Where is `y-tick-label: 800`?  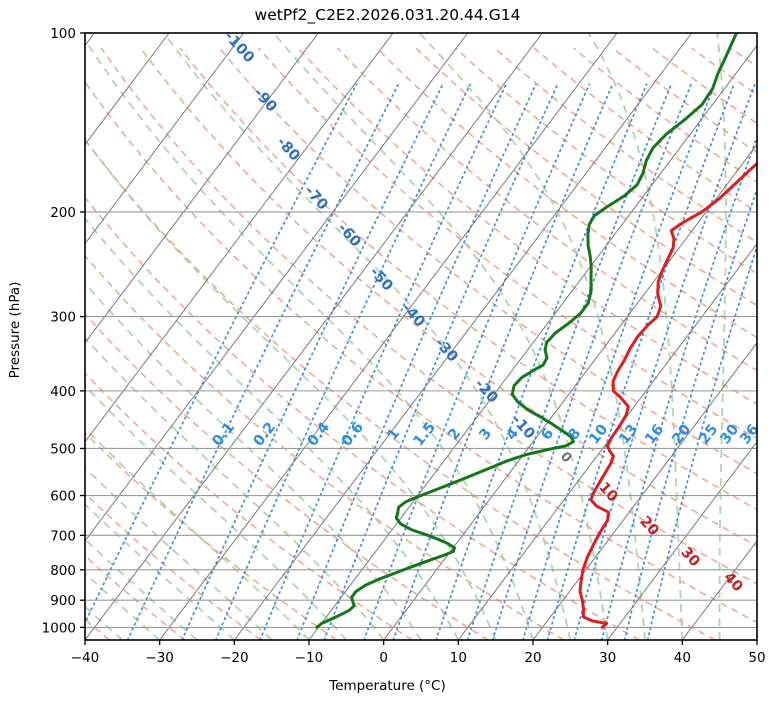 y-tick-label: 800 is located at coordinates (63, 571).